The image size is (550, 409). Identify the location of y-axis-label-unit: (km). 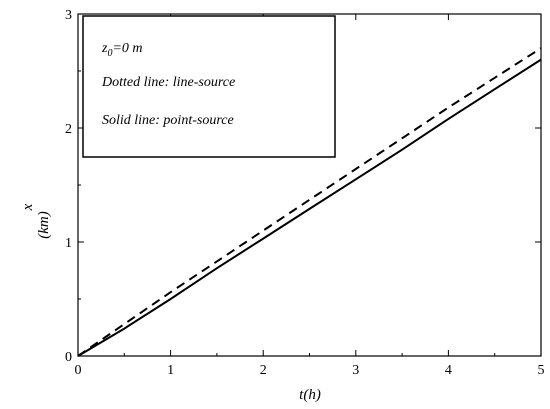
(44, 224).